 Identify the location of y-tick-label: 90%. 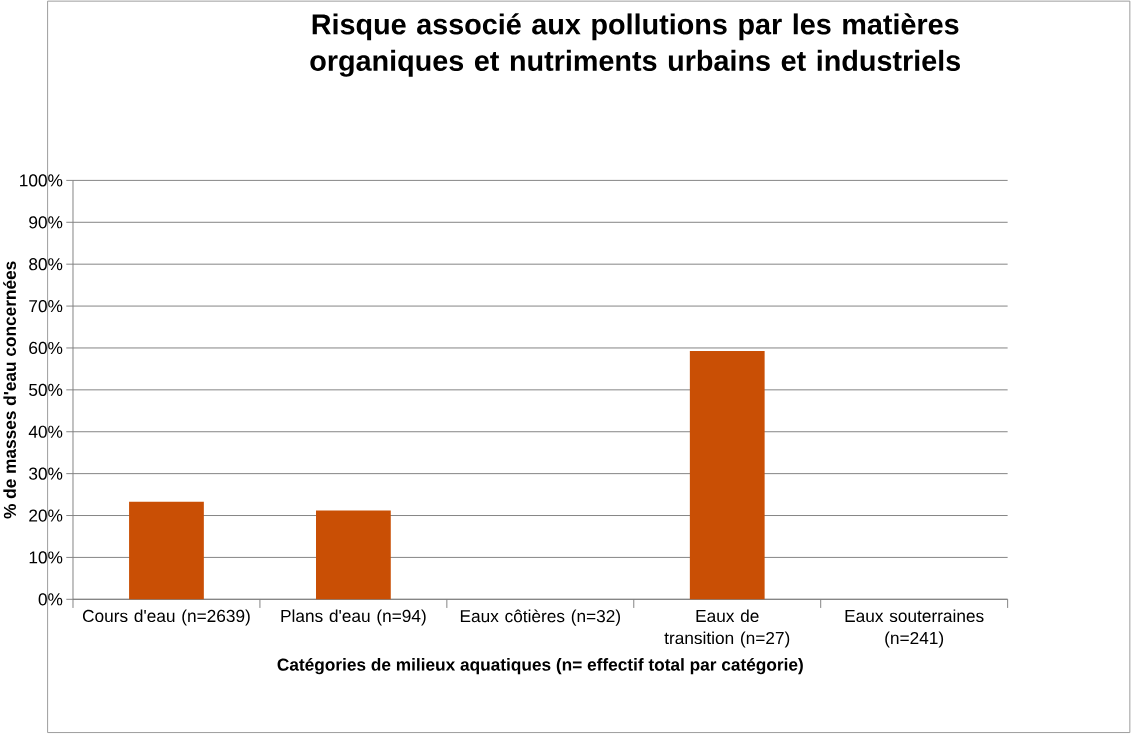
(46, 222).